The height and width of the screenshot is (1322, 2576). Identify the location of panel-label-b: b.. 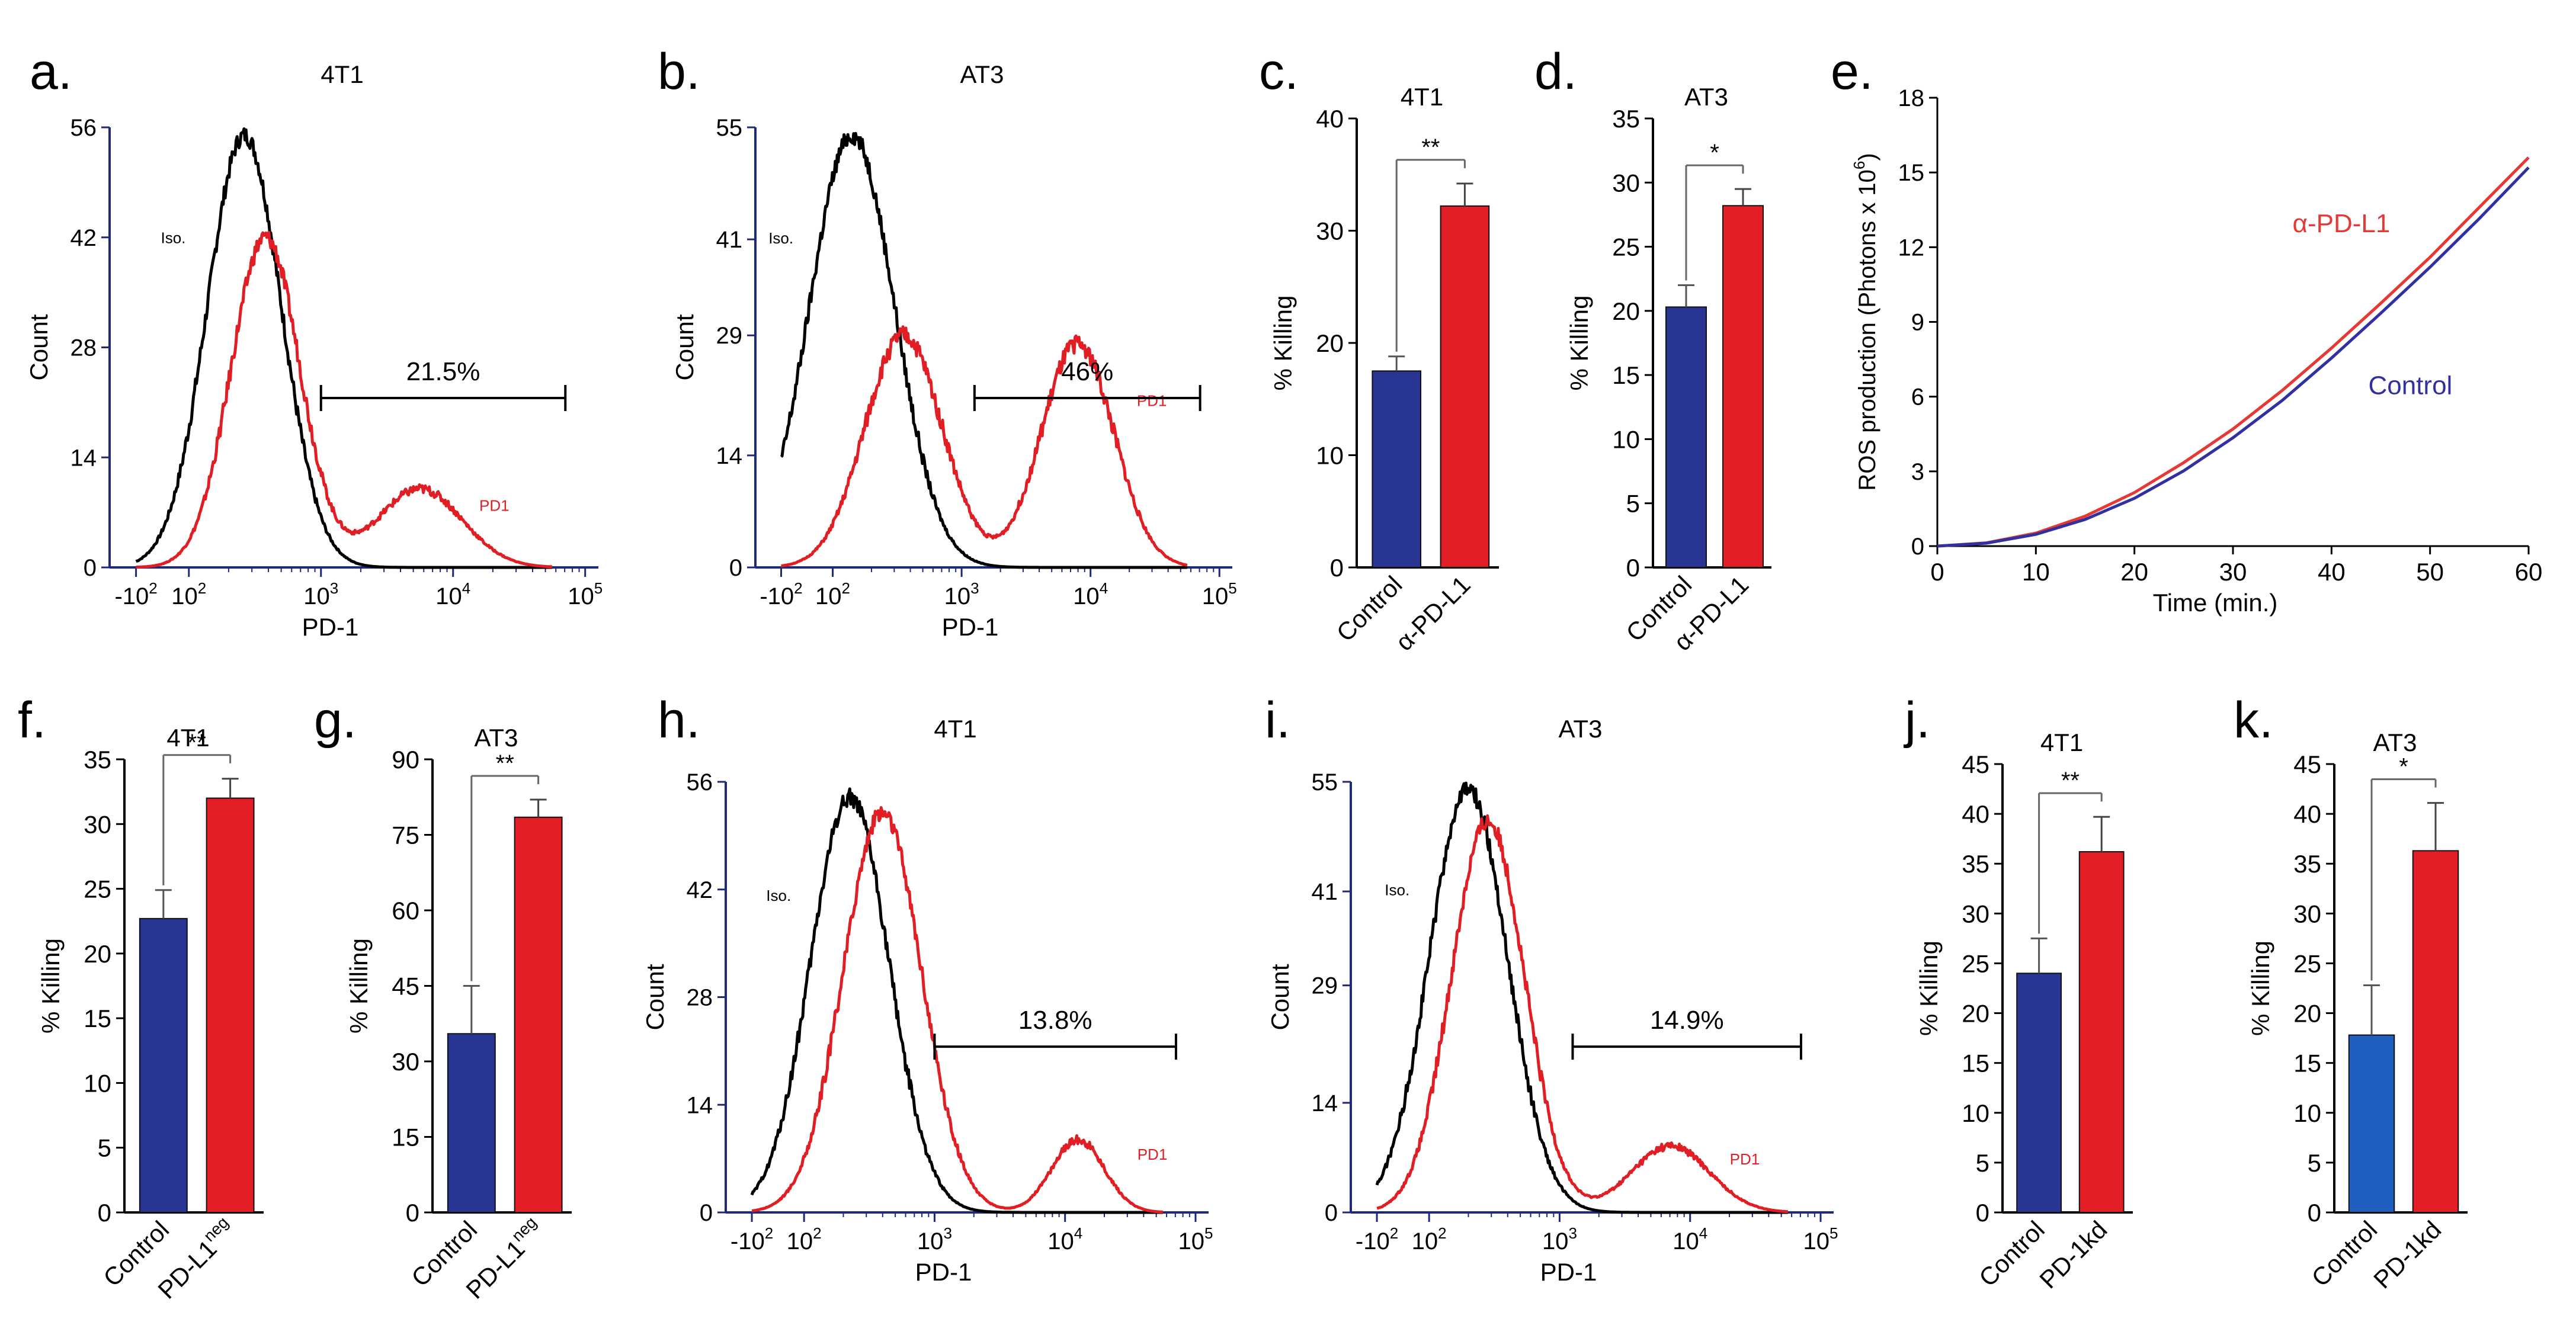
(679, 71).